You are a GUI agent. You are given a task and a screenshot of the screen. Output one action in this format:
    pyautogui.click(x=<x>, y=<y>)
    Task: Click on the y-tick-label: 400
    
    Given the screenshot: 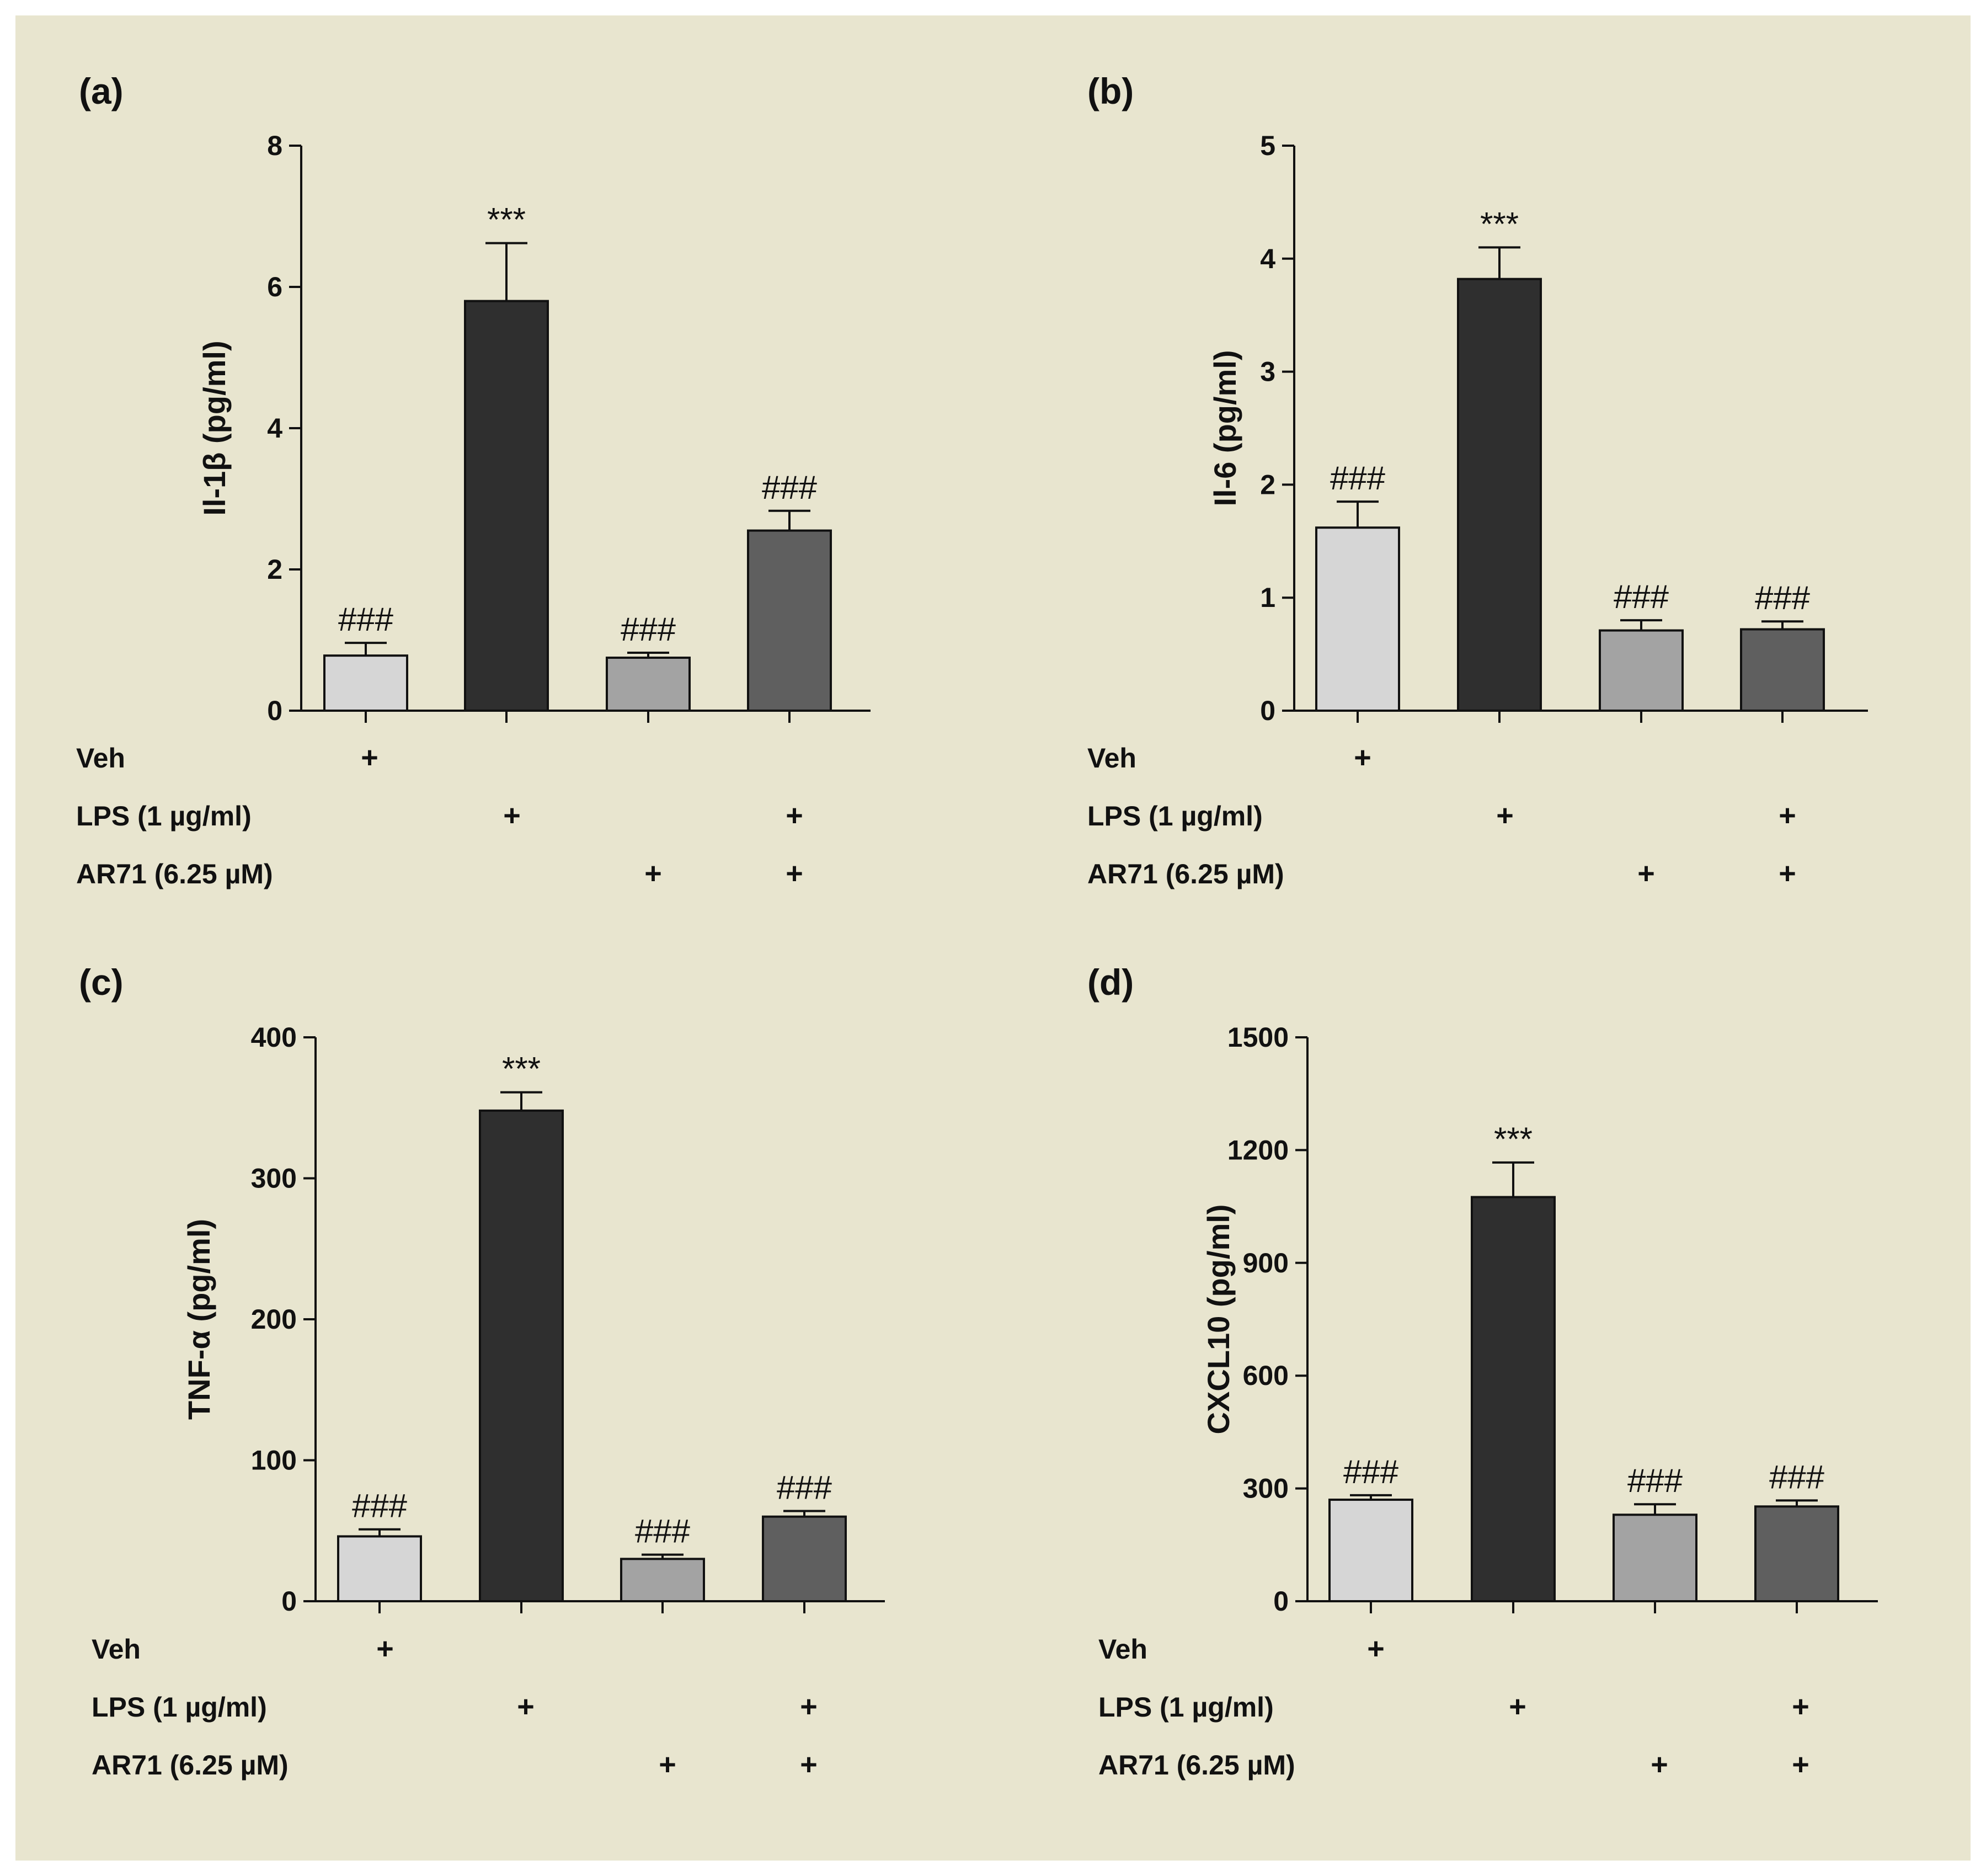 What is the action you would take?
    pyautogui.click(x=274, y=1037)
    